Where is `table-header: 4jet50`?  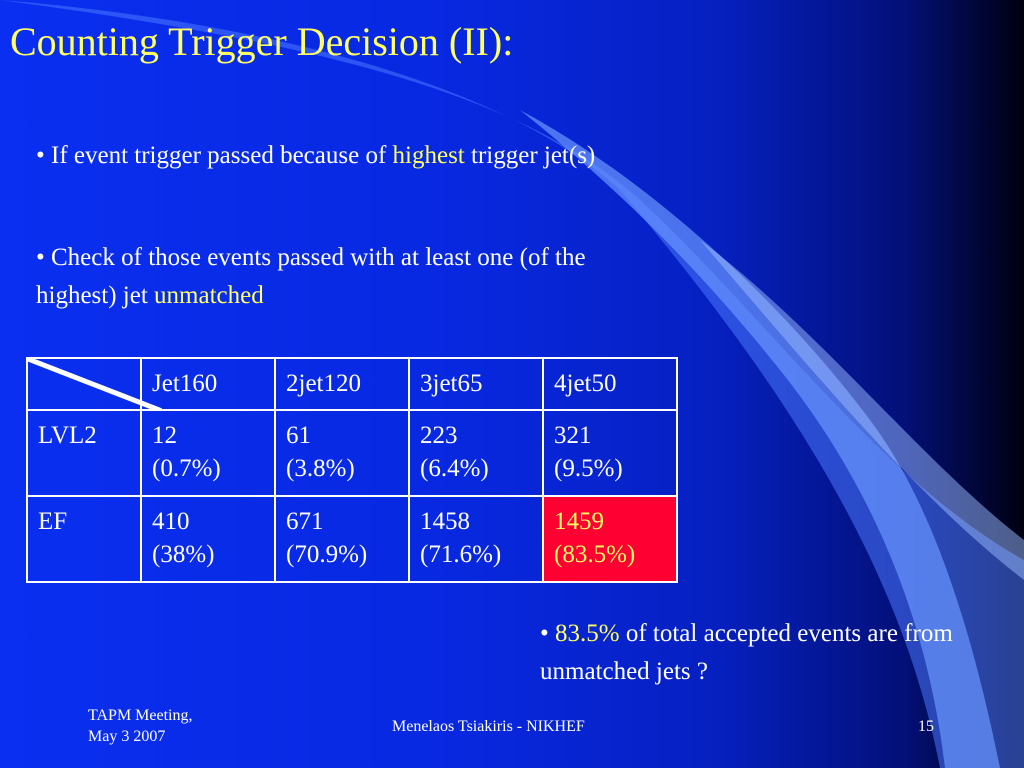
table-header: 4jet50 is located at coordinates (610, 384).